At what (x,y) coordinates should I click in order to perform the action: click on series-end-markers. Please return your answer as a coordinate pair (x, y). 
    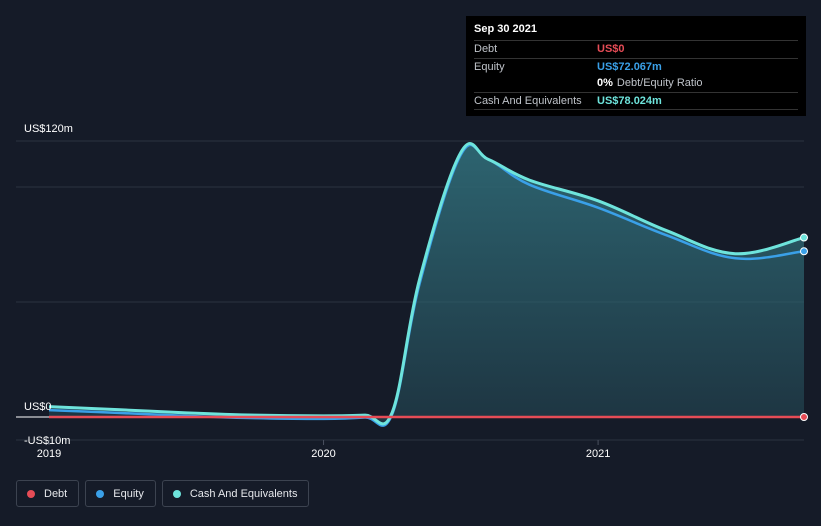
    Looking at the image, I should click on (804, 327).